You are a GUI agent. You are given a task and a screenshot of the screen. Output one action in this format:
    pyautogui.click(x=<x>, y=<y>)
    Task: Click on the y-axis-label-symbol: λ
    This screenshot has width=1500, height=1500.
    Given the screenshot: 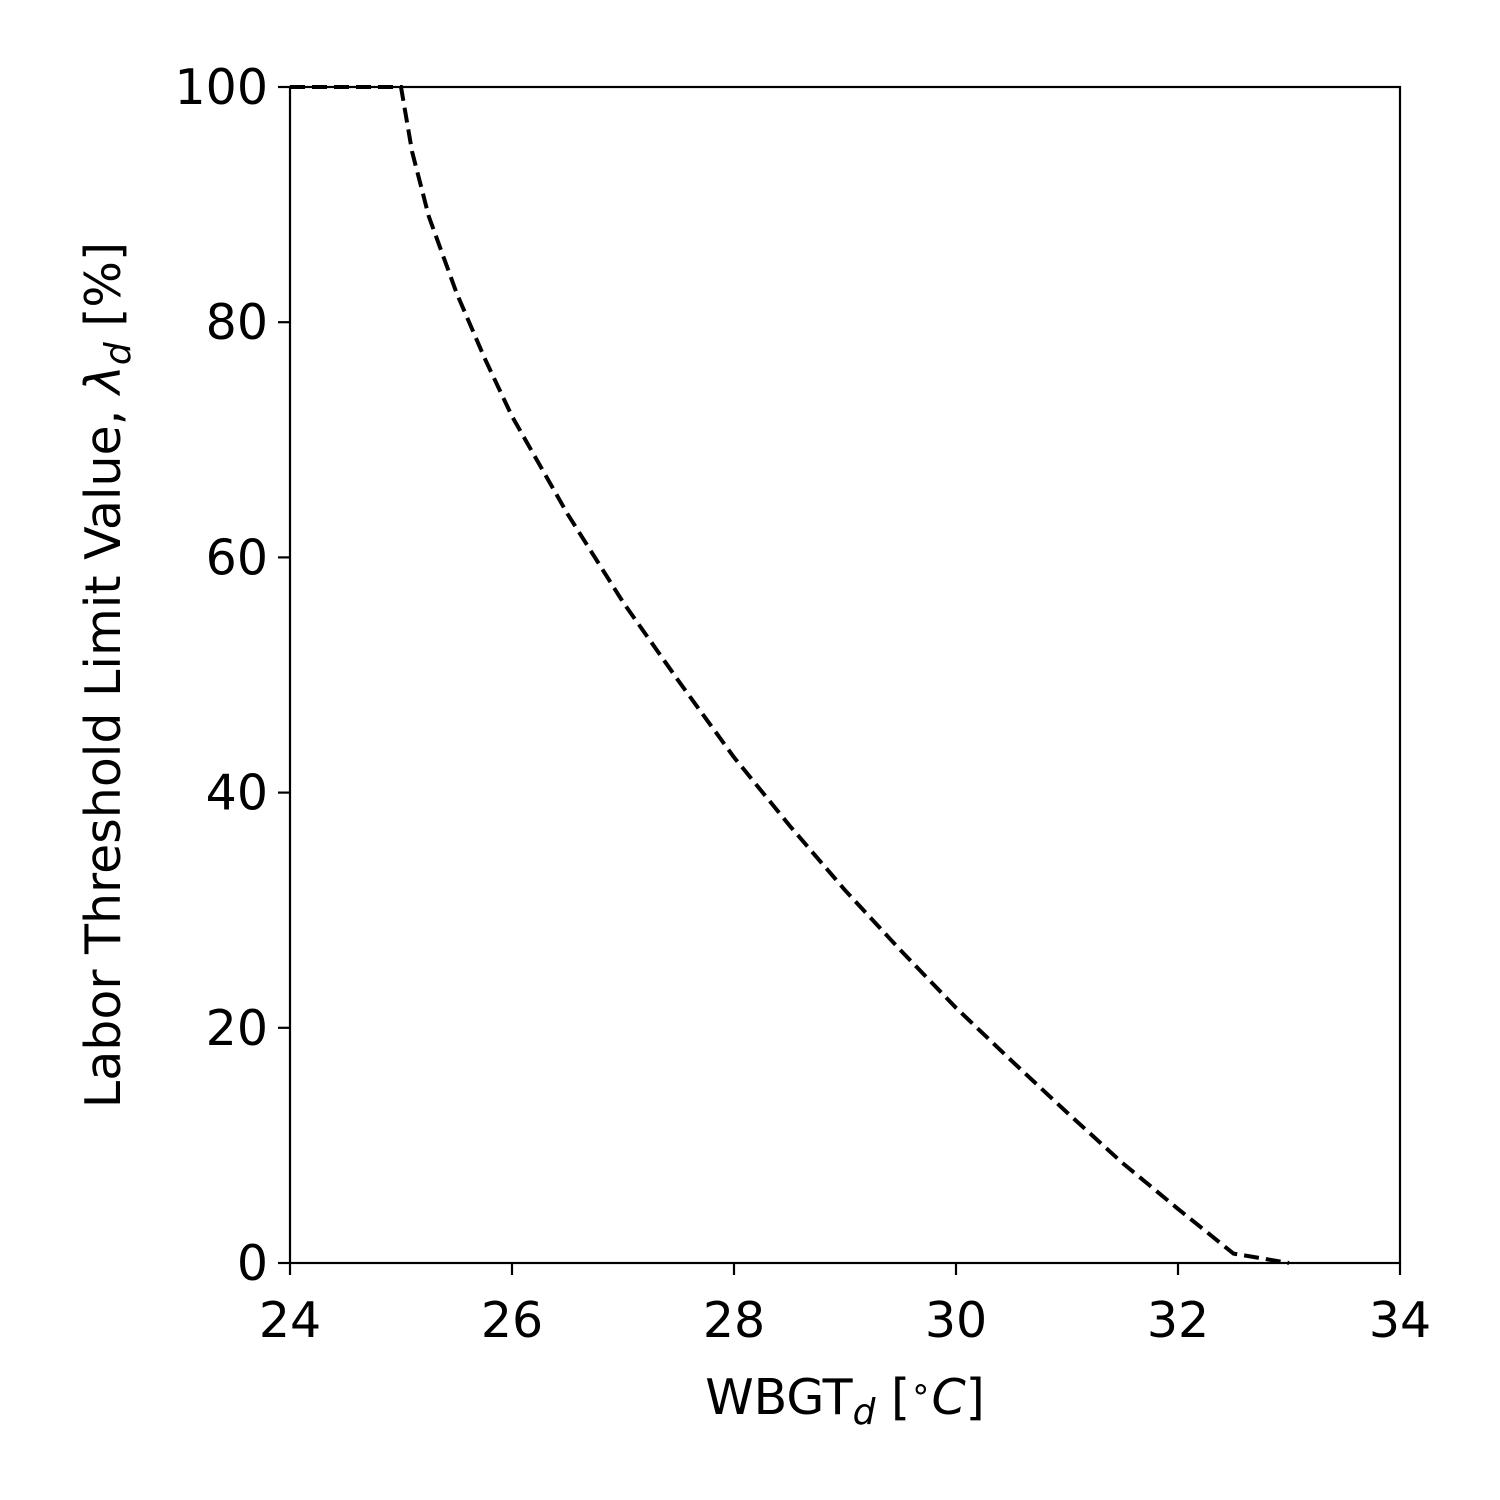 What is the action you would take?
    pyautogui.click(x=103, y=381)
    